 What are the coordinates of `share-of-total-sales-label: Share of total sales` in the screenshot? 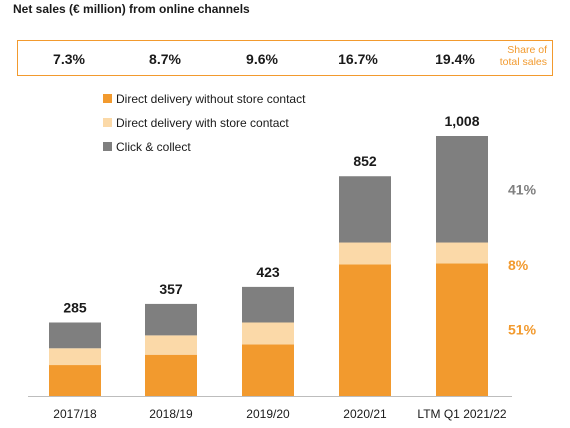 It's located at (523, 56).